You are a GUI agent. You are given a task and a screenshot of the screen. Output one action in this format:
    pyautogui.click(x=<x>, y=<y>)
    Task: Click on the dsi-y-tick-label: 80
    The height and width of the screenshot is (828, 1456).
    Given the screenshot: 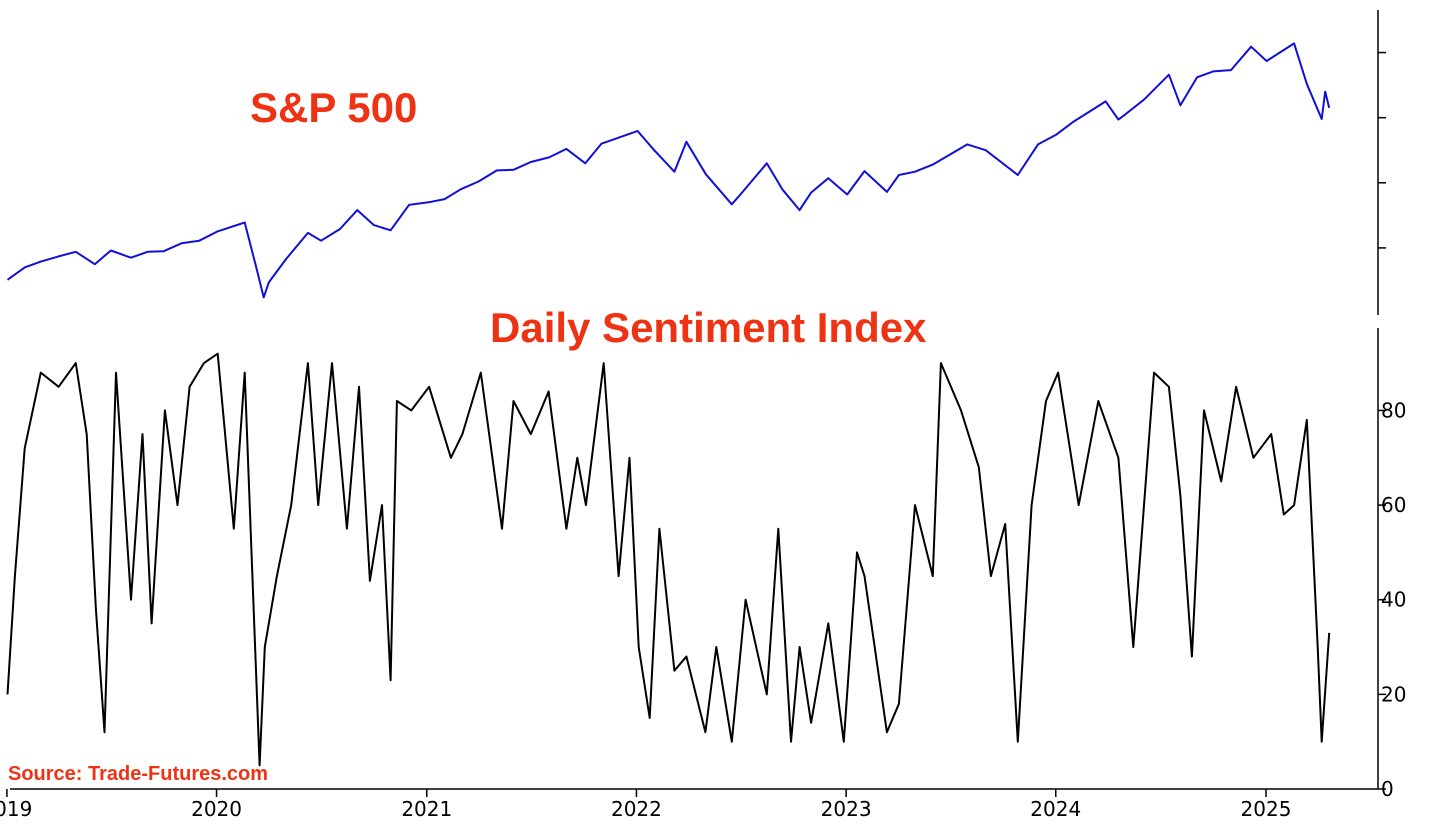 What is the action you would take?
    pyautogui.click(x=1393, y=410)
    